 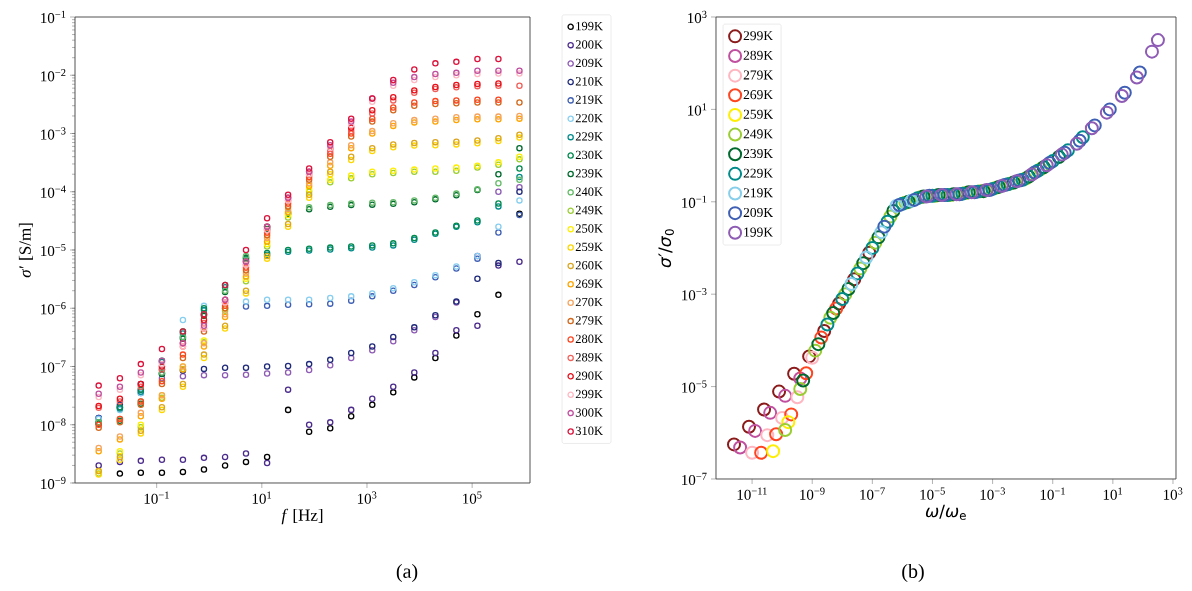 I want to click on x-tick-label: 10$^{−7}$, so click(x=872, y=493).